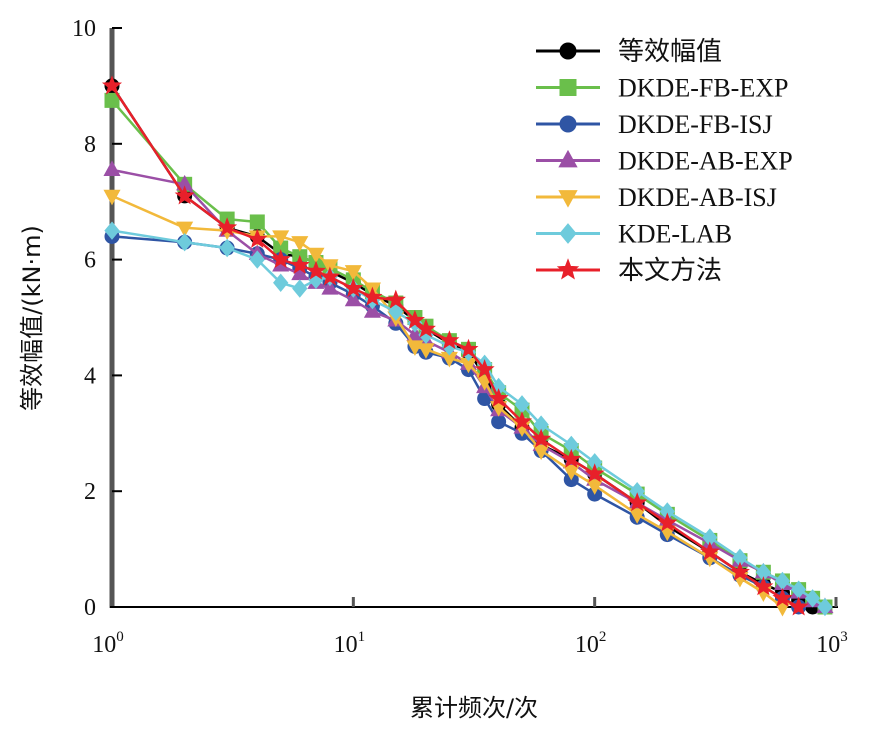  What do you see at coordinates (90, 492) in the screenshot?
I see `y-tick-label: 2` at bounding box center [90, 492].